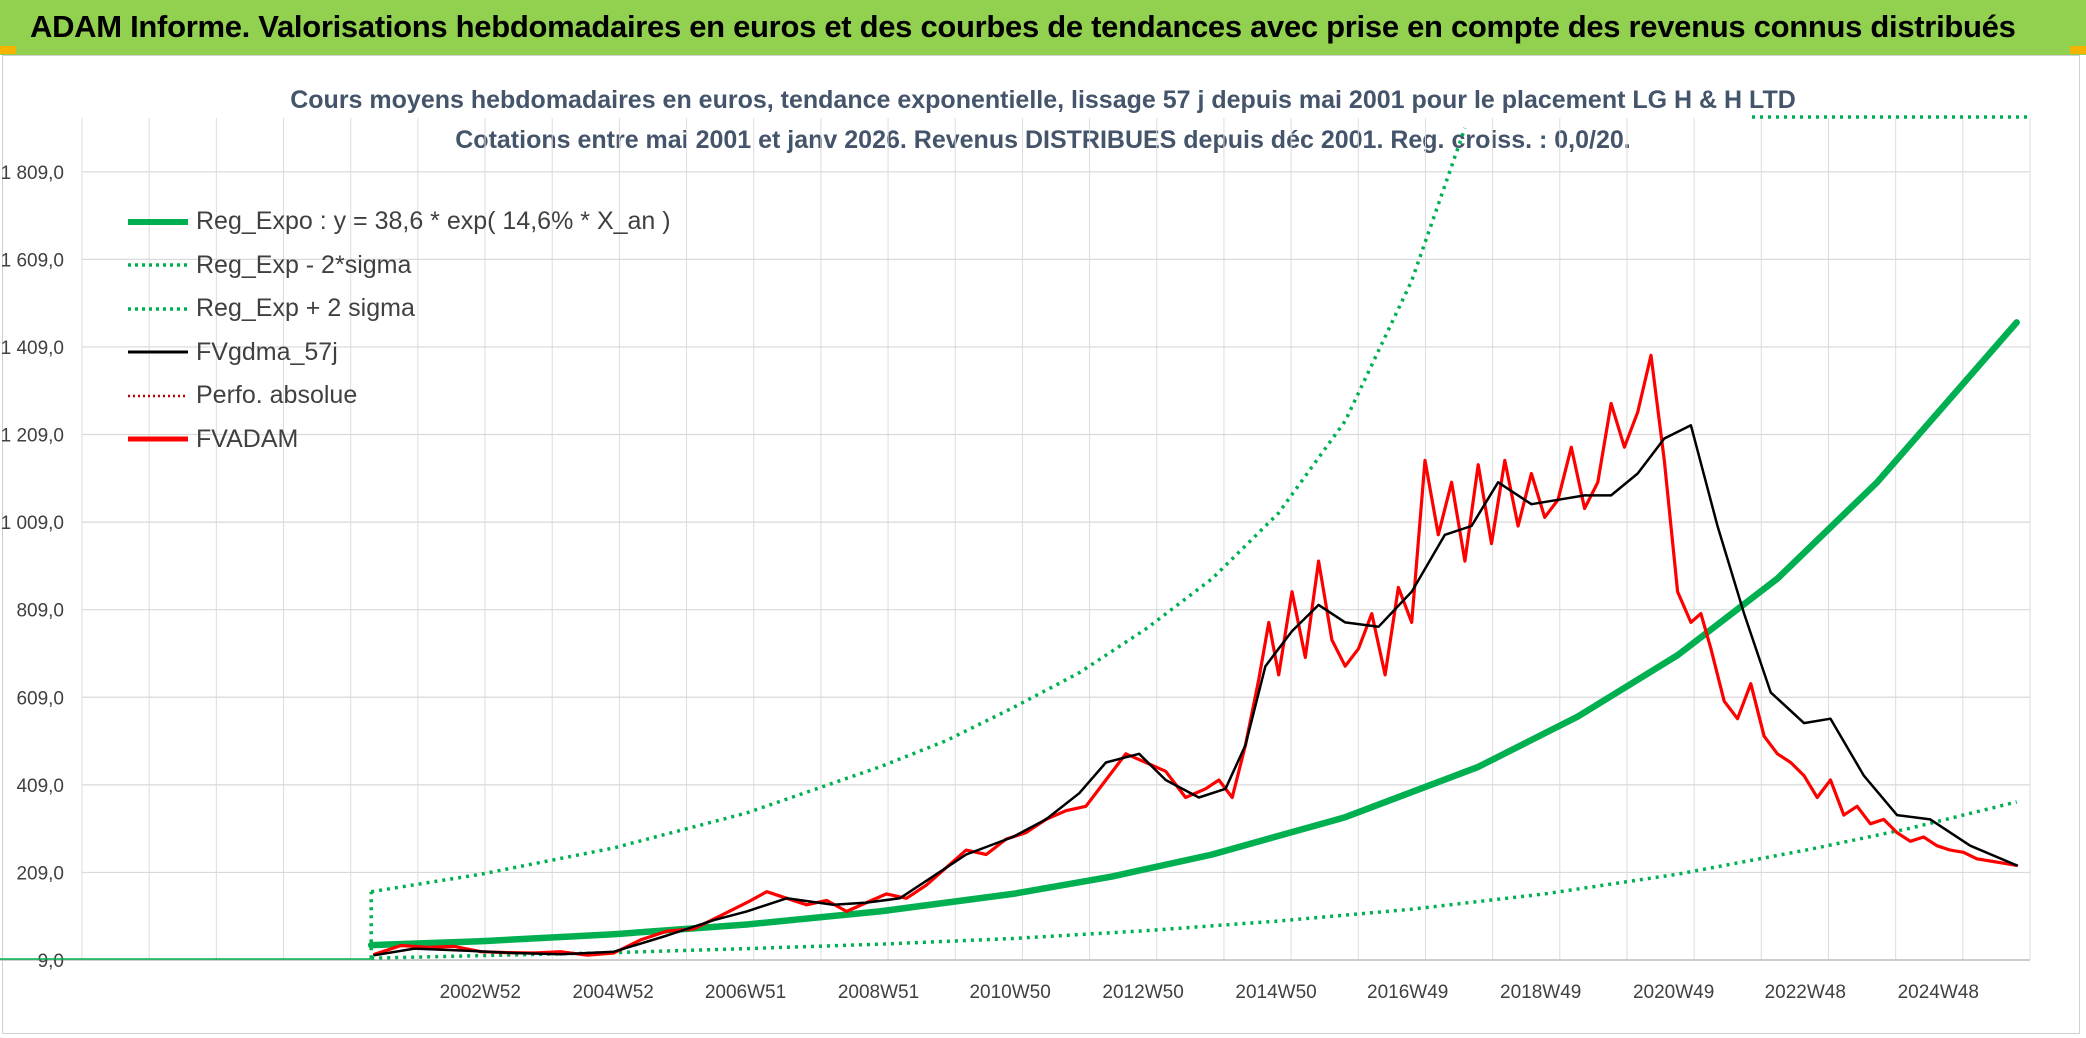 The image size is (2086, 1038). I want to click on legend-swatch-reg-exp-minus, so click(158, 265).